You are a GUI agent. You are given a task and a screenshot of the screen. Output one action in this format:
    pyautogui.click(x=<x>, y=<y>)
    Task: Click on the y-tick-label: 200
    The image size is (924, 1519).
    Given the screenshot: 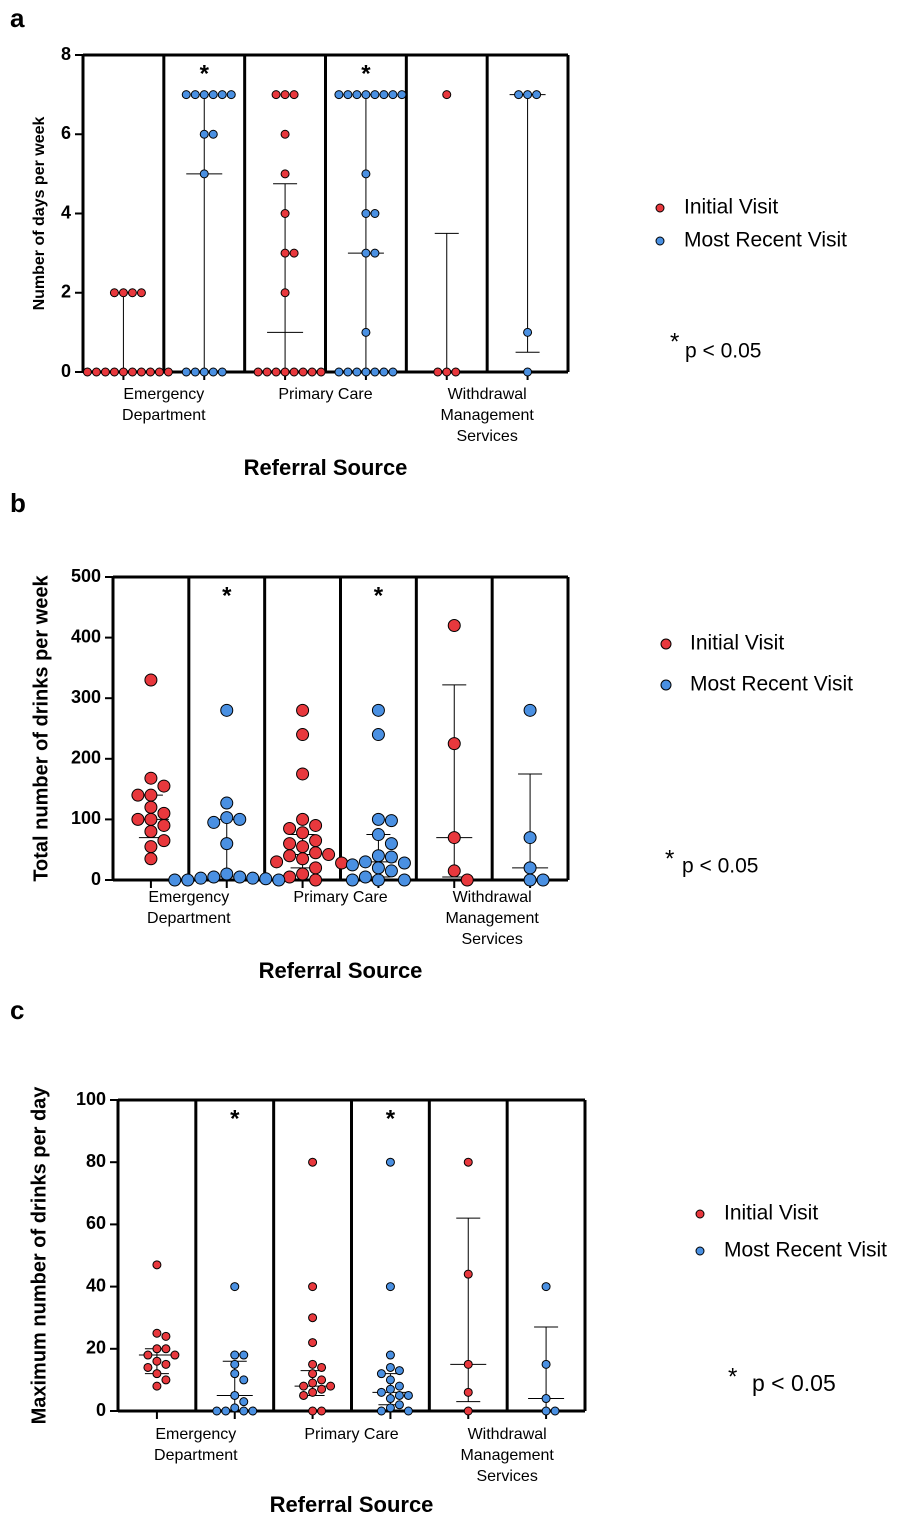 What is the action you would take?
    pyautogui.click(x=86, y=758)
    